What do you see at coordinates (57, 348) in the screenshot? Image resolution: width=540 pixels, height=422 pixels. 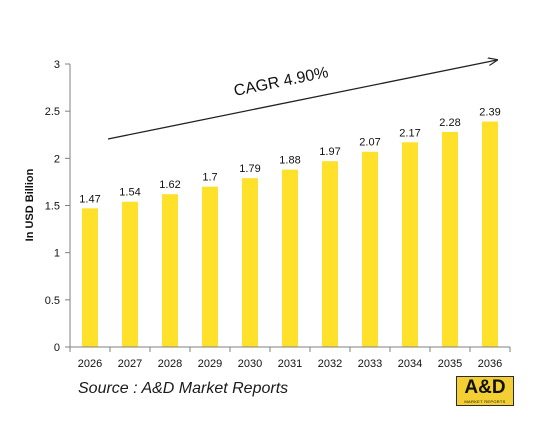 I see `y-tick-label: 0` at bounding box center [57, 348].